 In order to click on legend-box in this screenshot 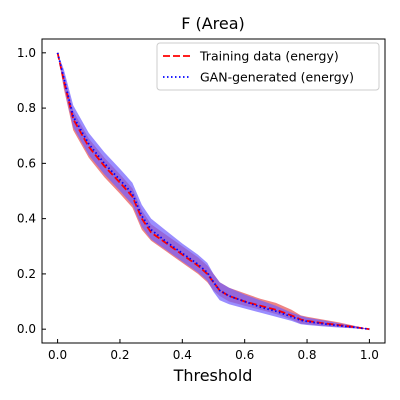, I will do `click(268, 66)`.